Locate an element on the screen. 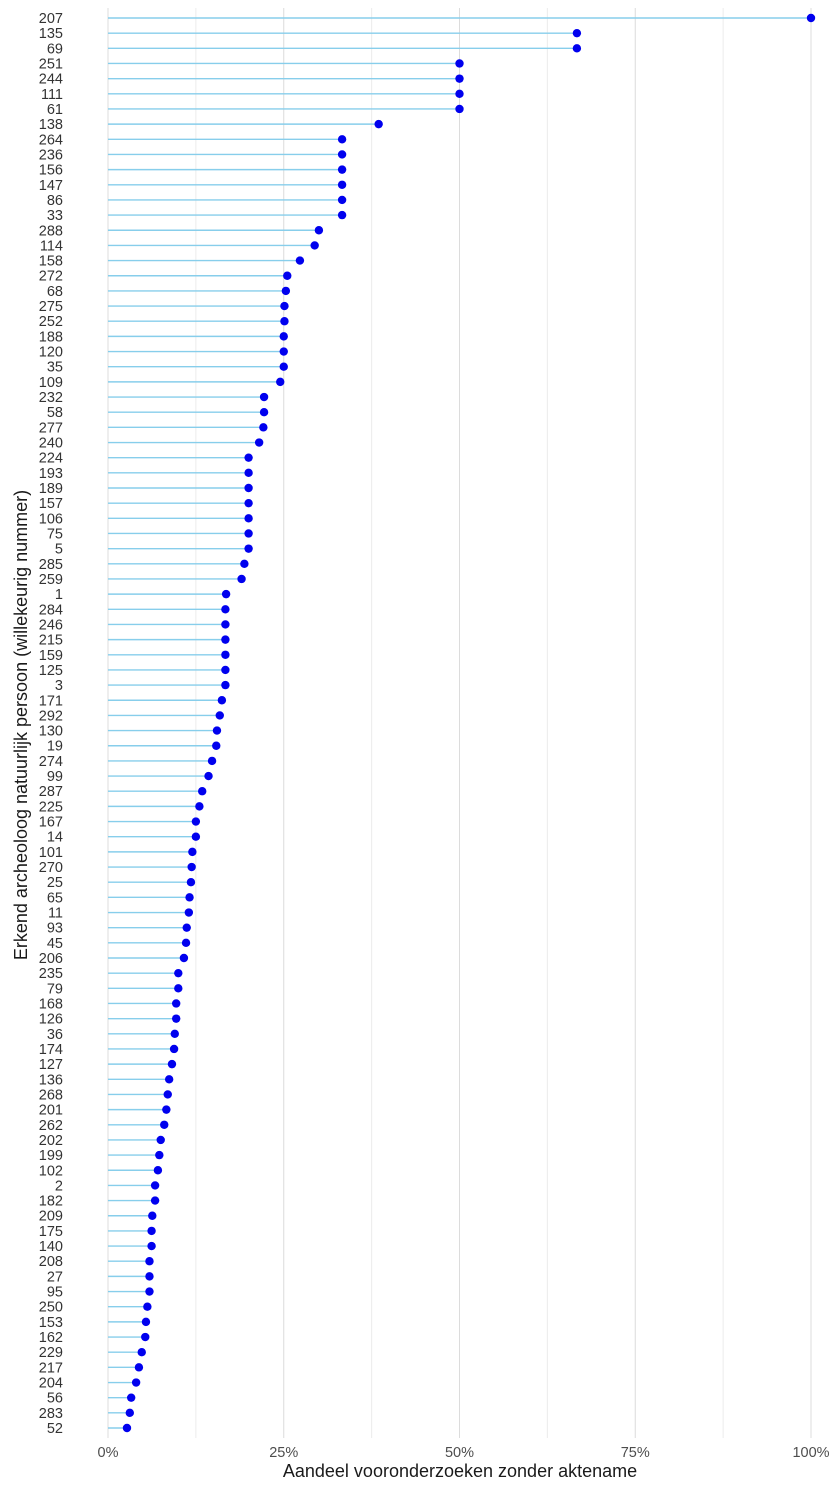  y-tick-label-208: 208 is located at coordinates (51, 1262).